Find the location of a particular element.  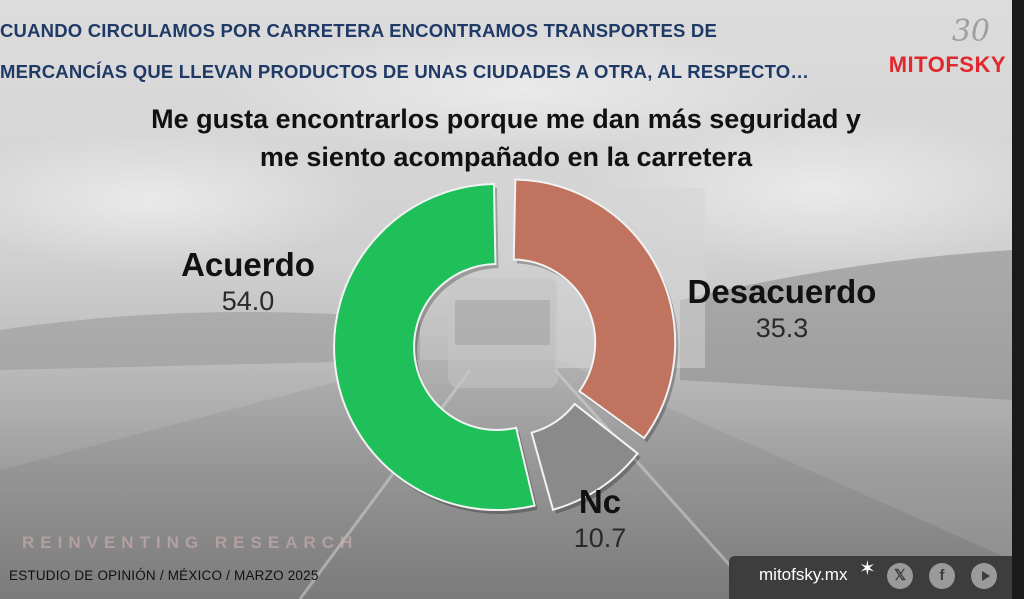

mitofsky-logo: 30 MITOFSKY is located at coordinates (950, 49).